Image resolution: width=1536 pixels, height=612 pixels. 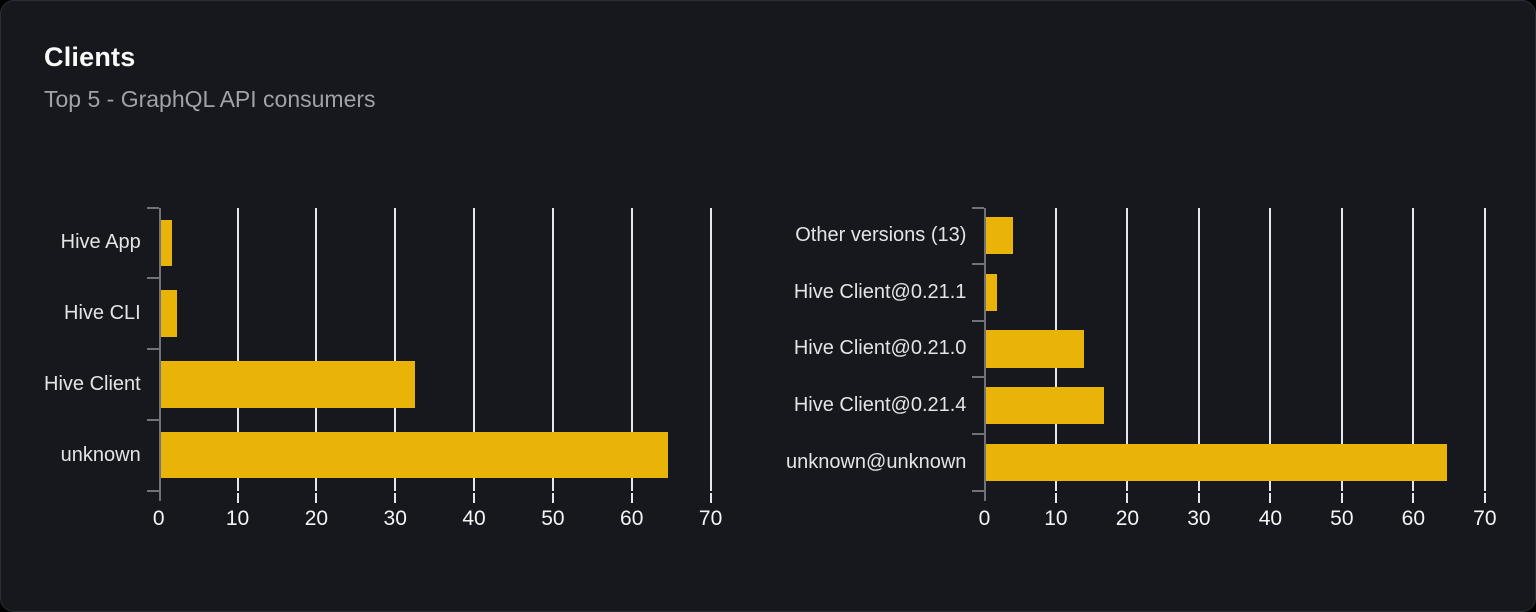 What do you see at coordinates (1216, 462) in the screenshot?
I see `bar-unknown-unknown` at bounding box center [1216, 462].